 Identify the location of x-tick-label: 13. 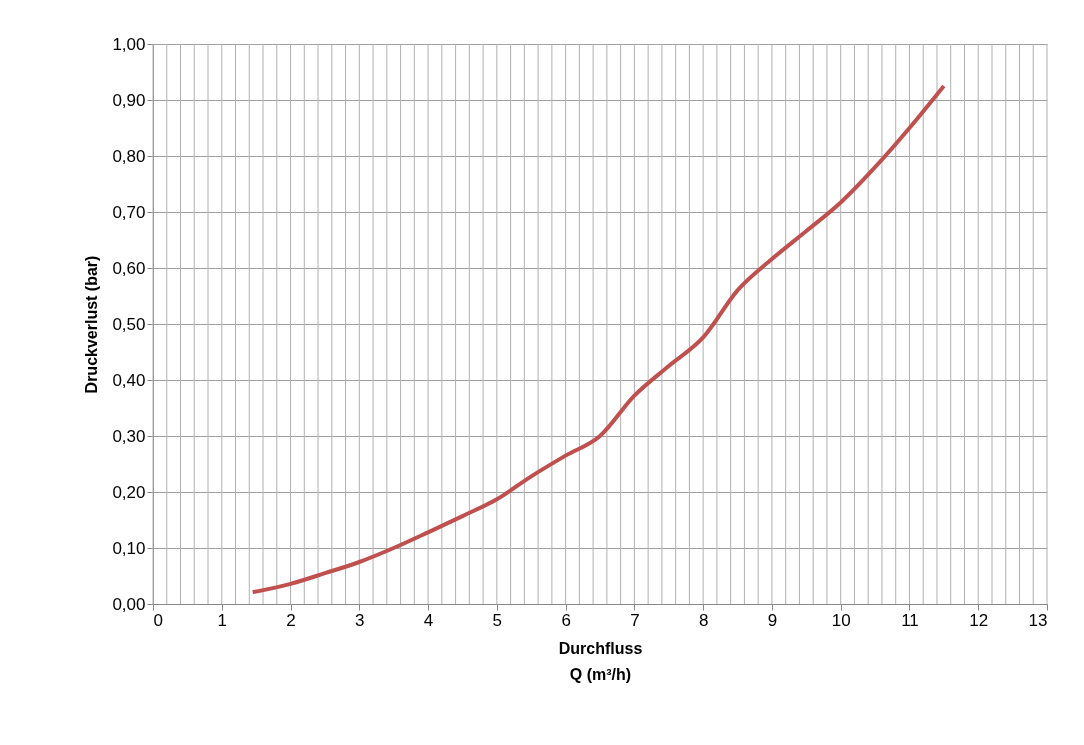
(1038, 620).